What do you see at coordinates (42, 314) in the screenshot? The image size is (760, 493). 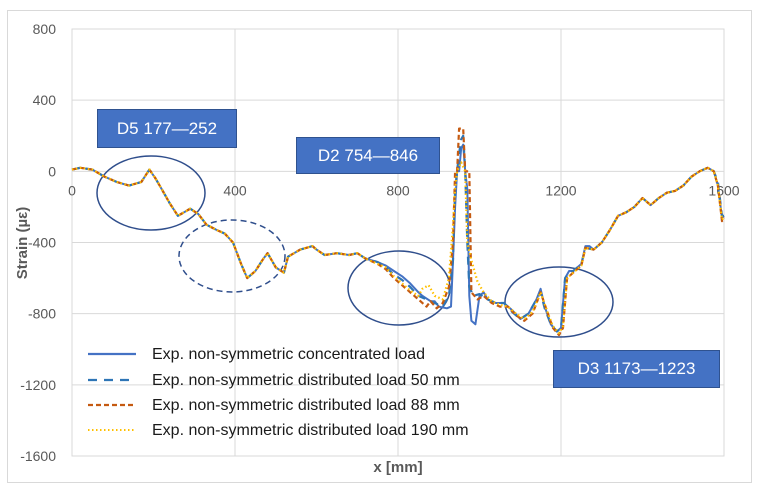 I see `y-tick-label: -800` at bounding box center [42, 314].